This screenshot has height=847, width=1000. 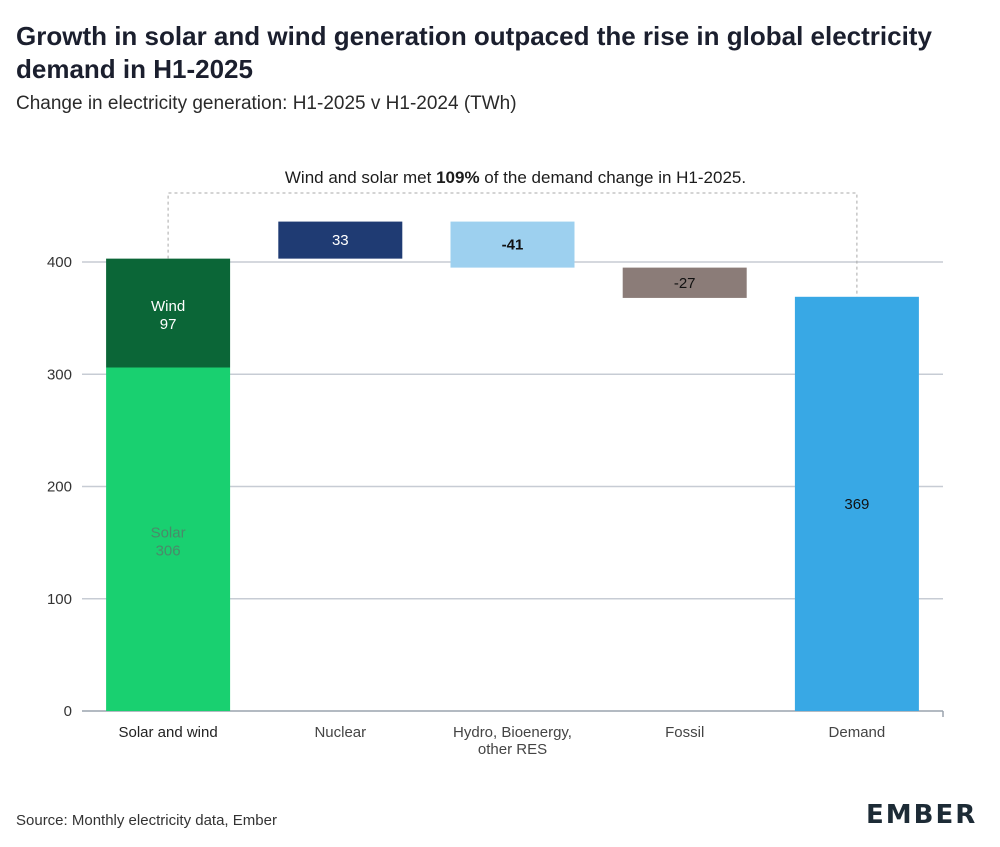 I want to click on bar-label-value: 97, so click(x=168, y=324).